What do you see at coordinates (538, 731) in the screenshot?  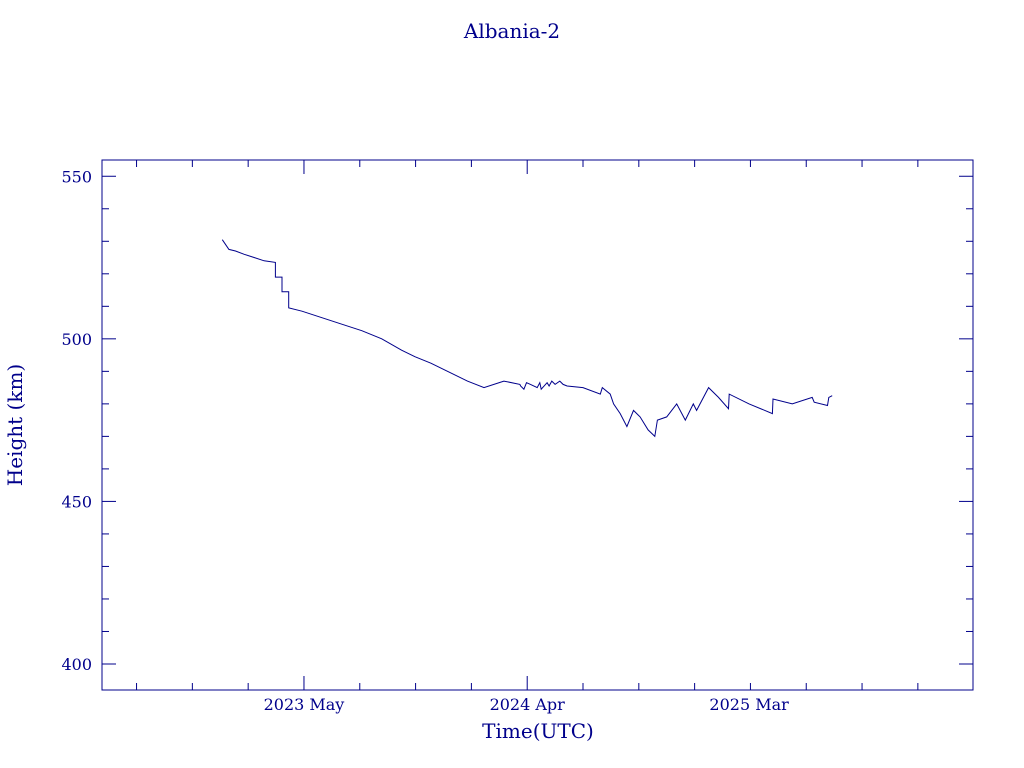 I see `x-axis-label: Time(UTC)` at bounding box center [538, 731].